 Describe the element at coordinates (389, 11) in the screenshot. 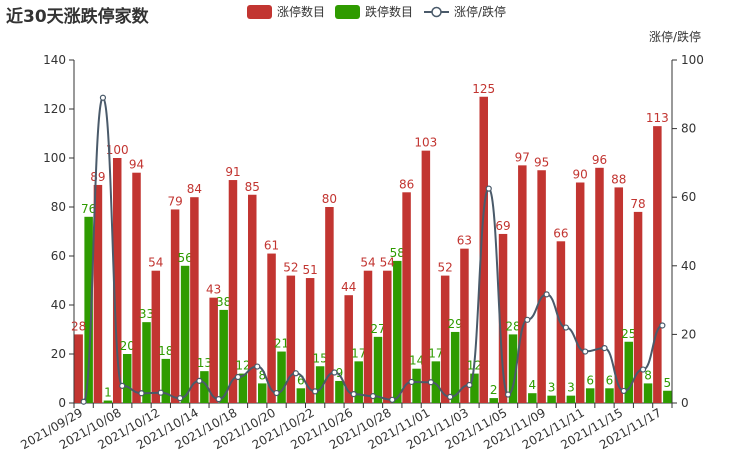

I see `legend-label: 跌停数目` at that location.